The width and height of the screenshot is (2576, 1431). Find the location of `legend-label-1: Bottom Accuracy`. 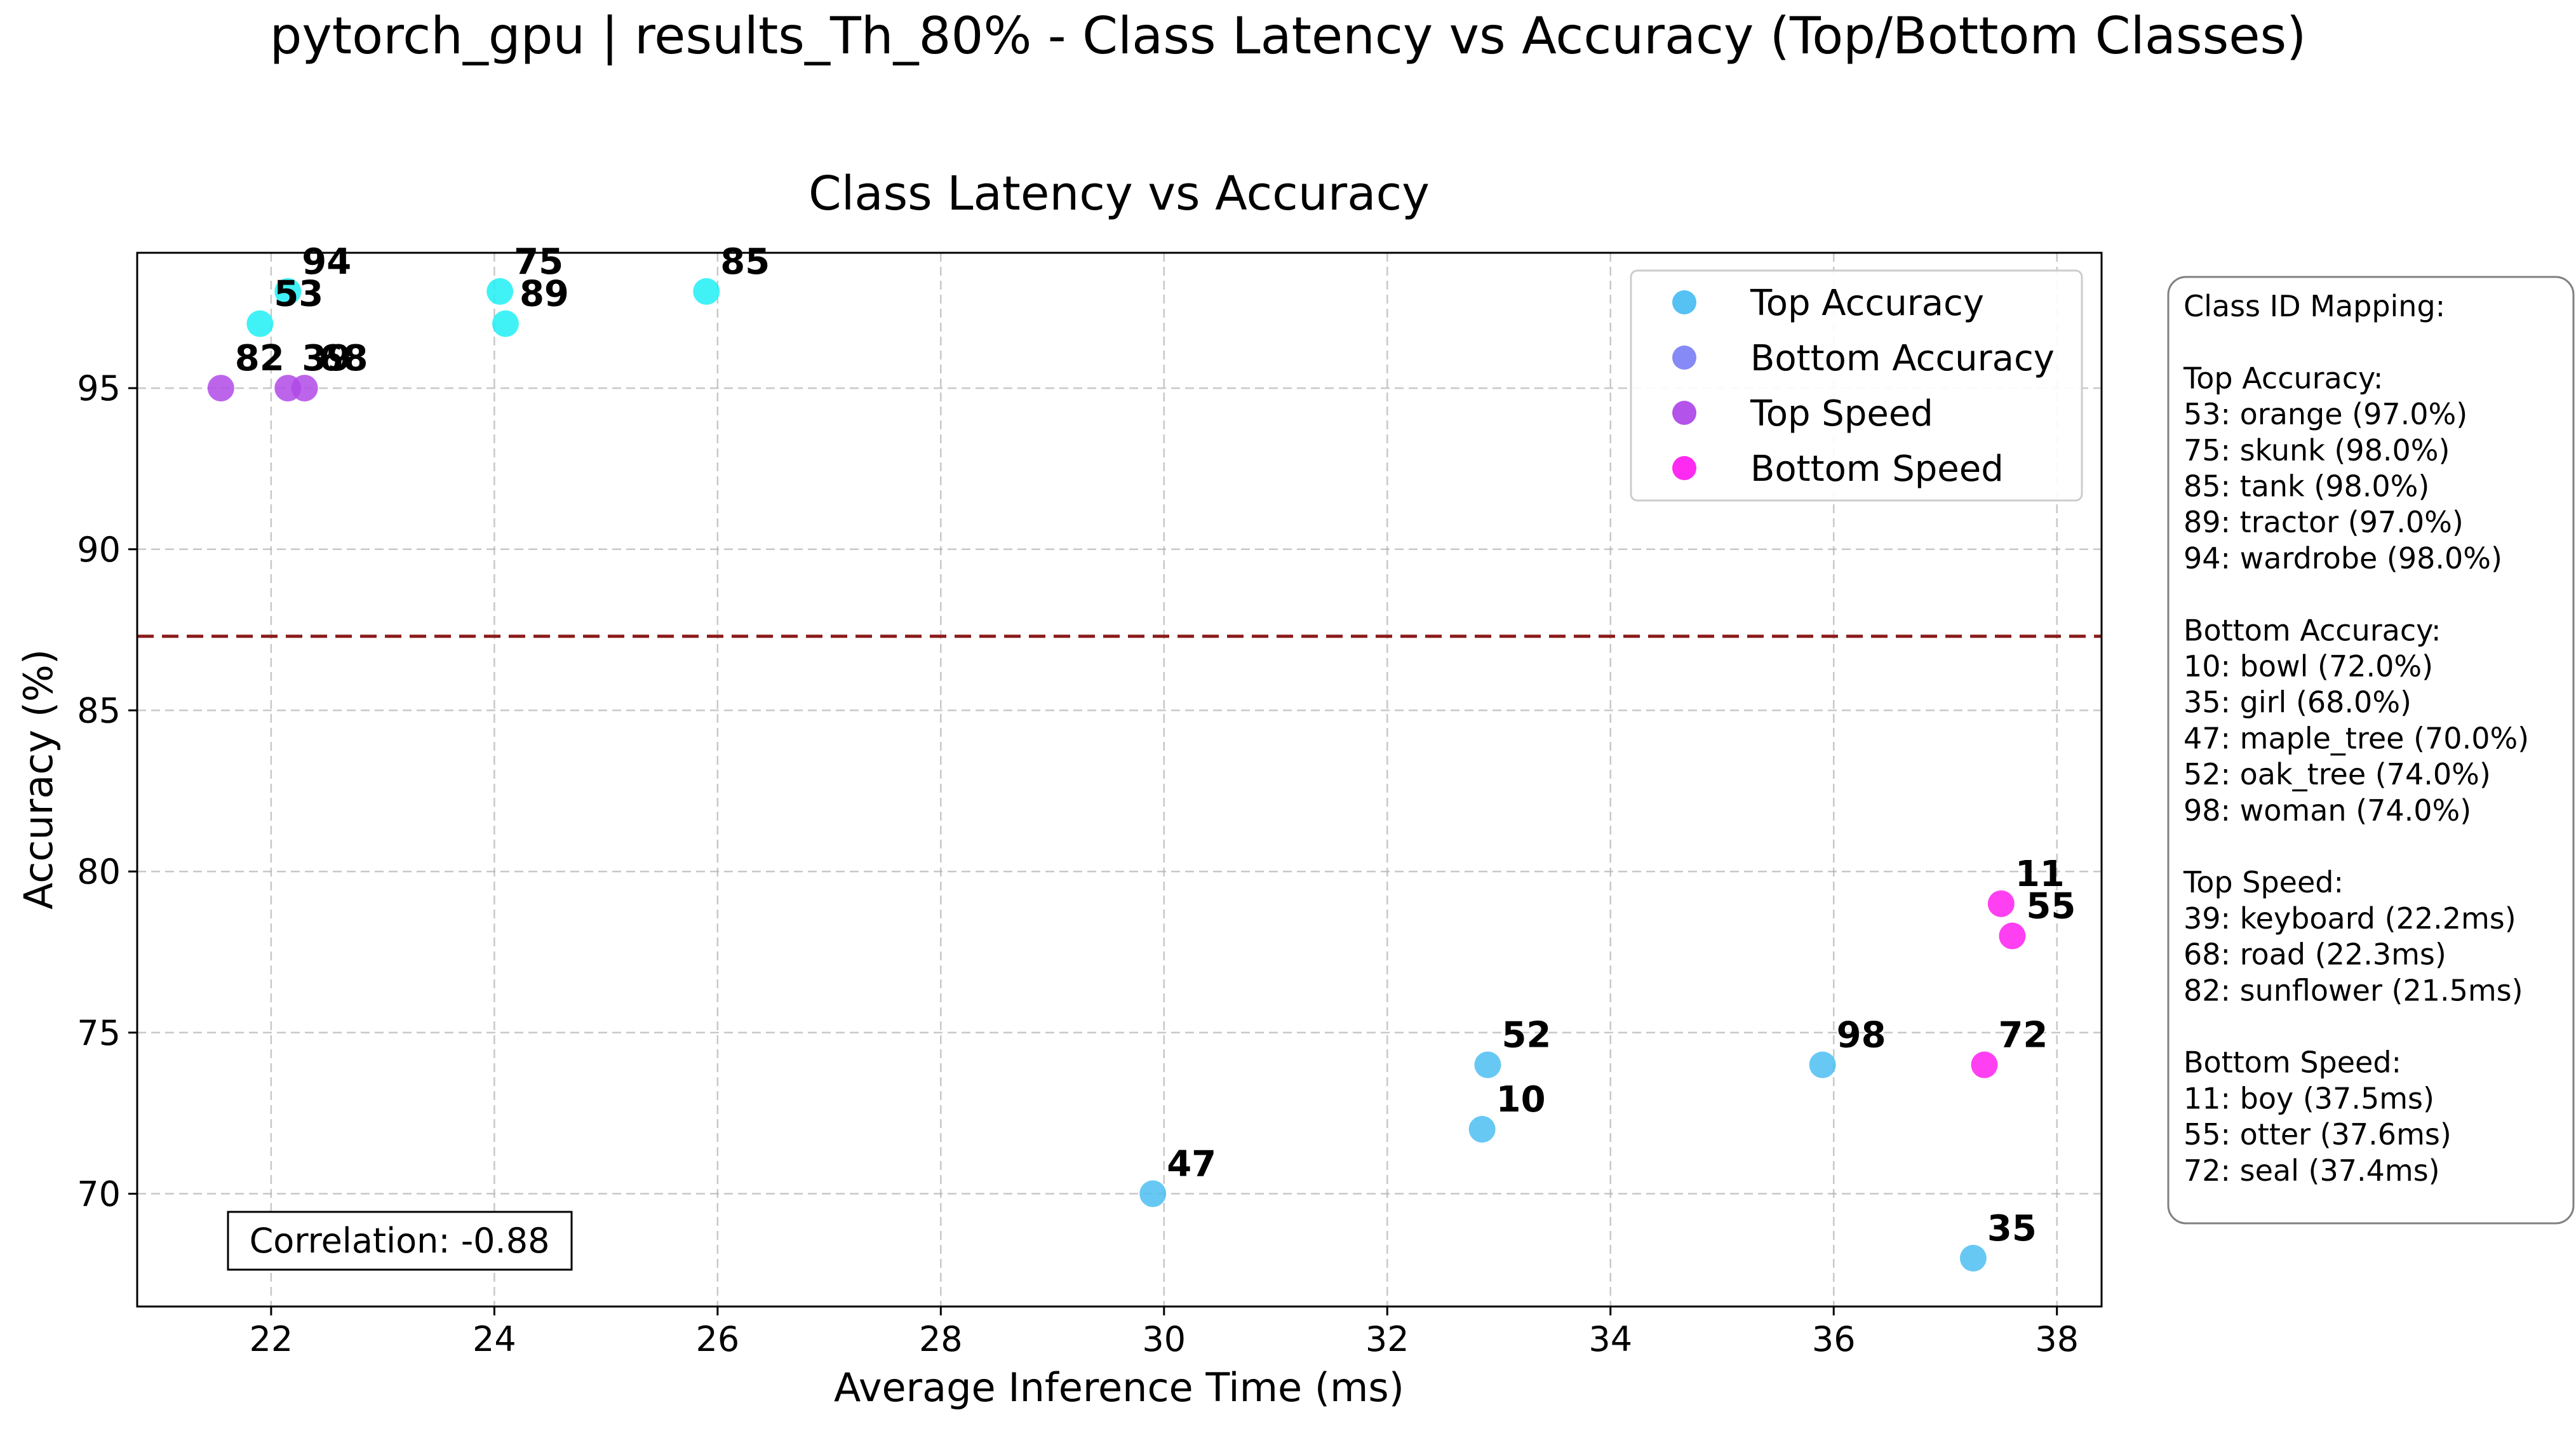

legend-label-1: Bottom Accuracy is located at coordinates (1902, 359).